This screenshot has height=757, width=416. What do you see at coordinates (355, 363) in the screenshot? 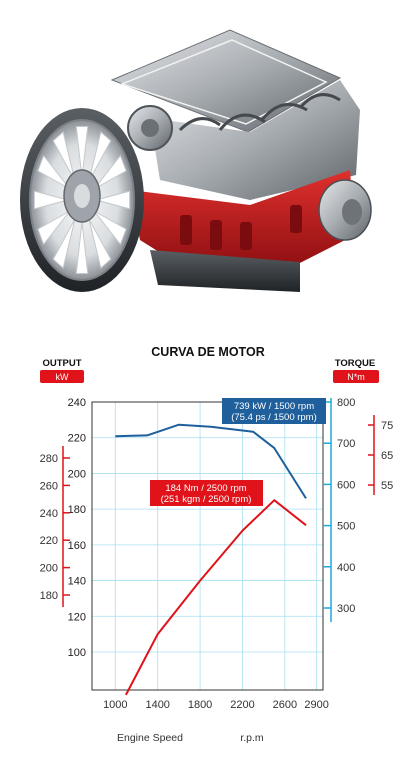
I see `torque-header: TORQUE` at bounding box center [355, 363].